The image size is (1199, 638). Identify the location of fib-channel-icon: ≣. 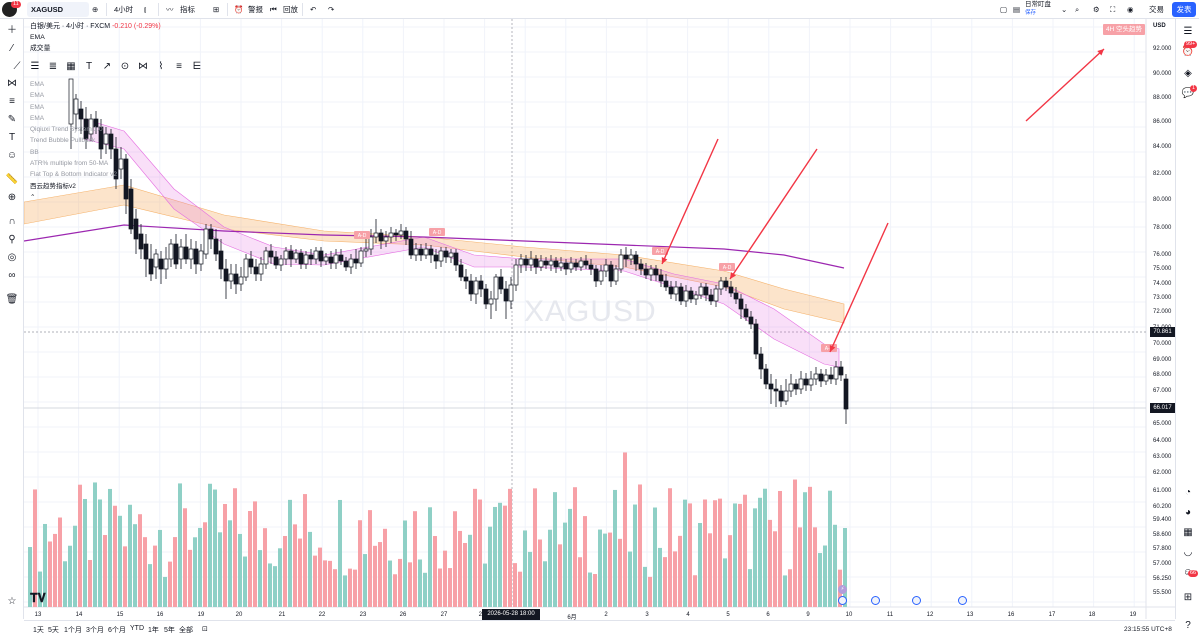
(53, 66).